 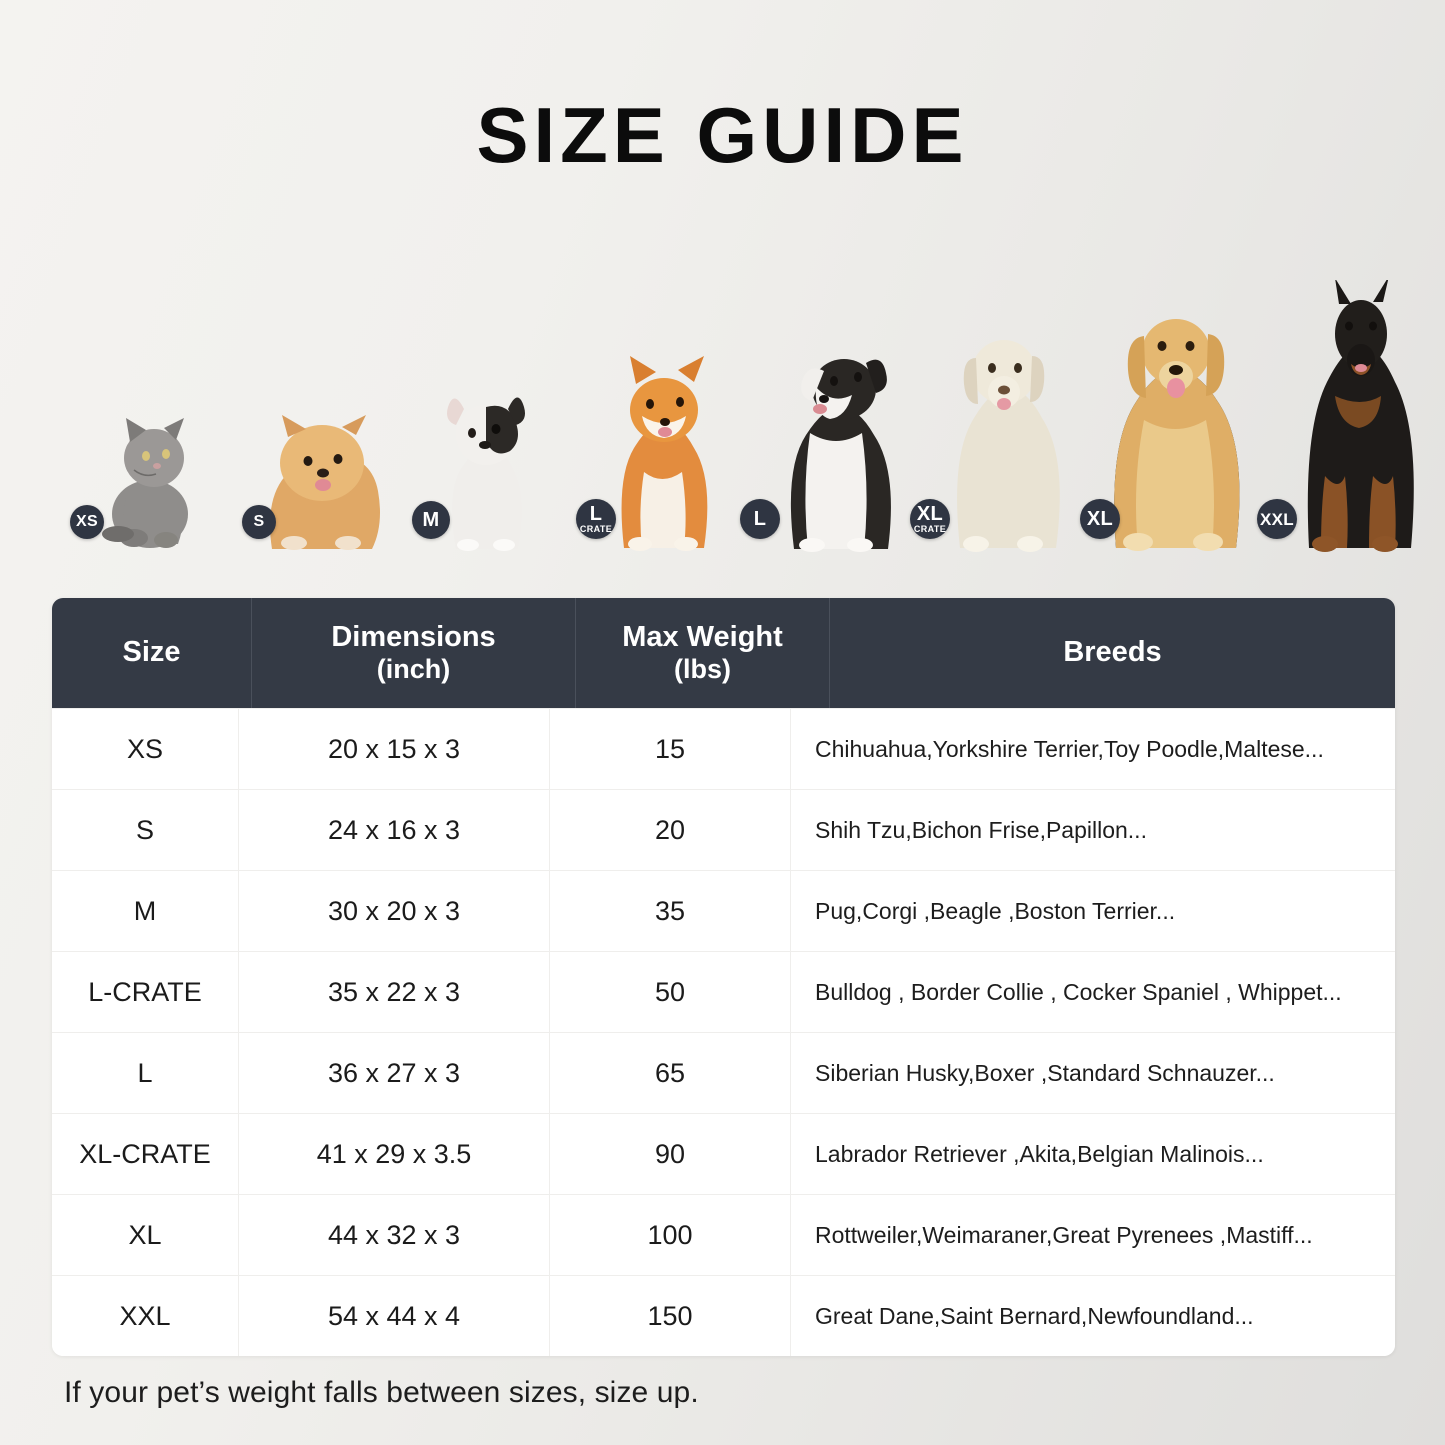 What do you see at coordinates (394, 992) in the screenshot?
I see `cell-dimensions: 35 x 22 x 3` at bounding box center [394, 992].